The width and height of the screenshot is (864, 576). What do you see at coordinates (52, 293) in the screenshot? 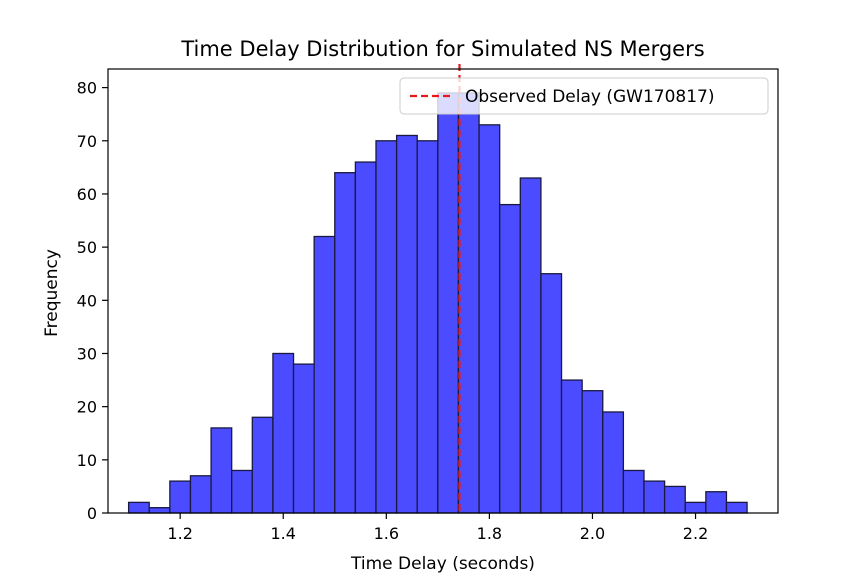
I see `y-axis-label: Frequency` at bounding box center [52, 293].